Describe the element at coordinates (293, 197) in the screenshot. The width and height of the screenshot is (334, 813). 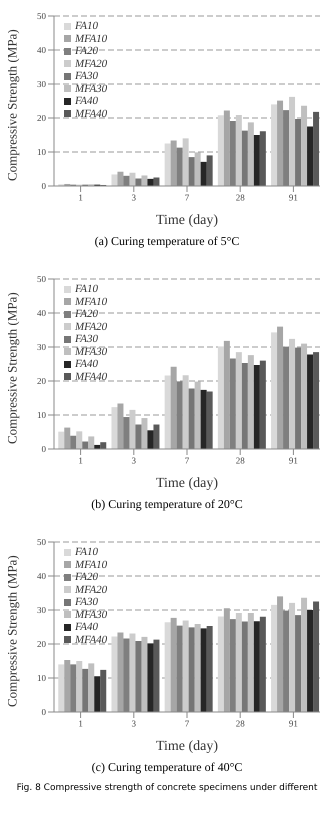
I see `x-tick-label: 91` at that location.